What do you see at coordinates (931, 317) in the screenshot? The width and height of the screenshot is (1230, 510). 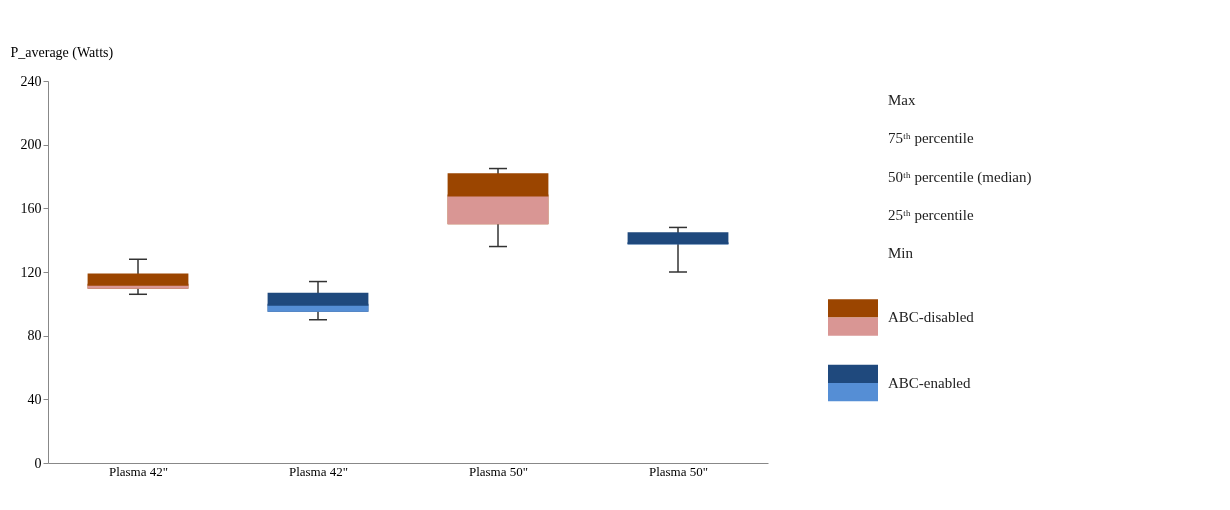 I see `legend-label: ABC-disabled` at bounding box center [931, 317].